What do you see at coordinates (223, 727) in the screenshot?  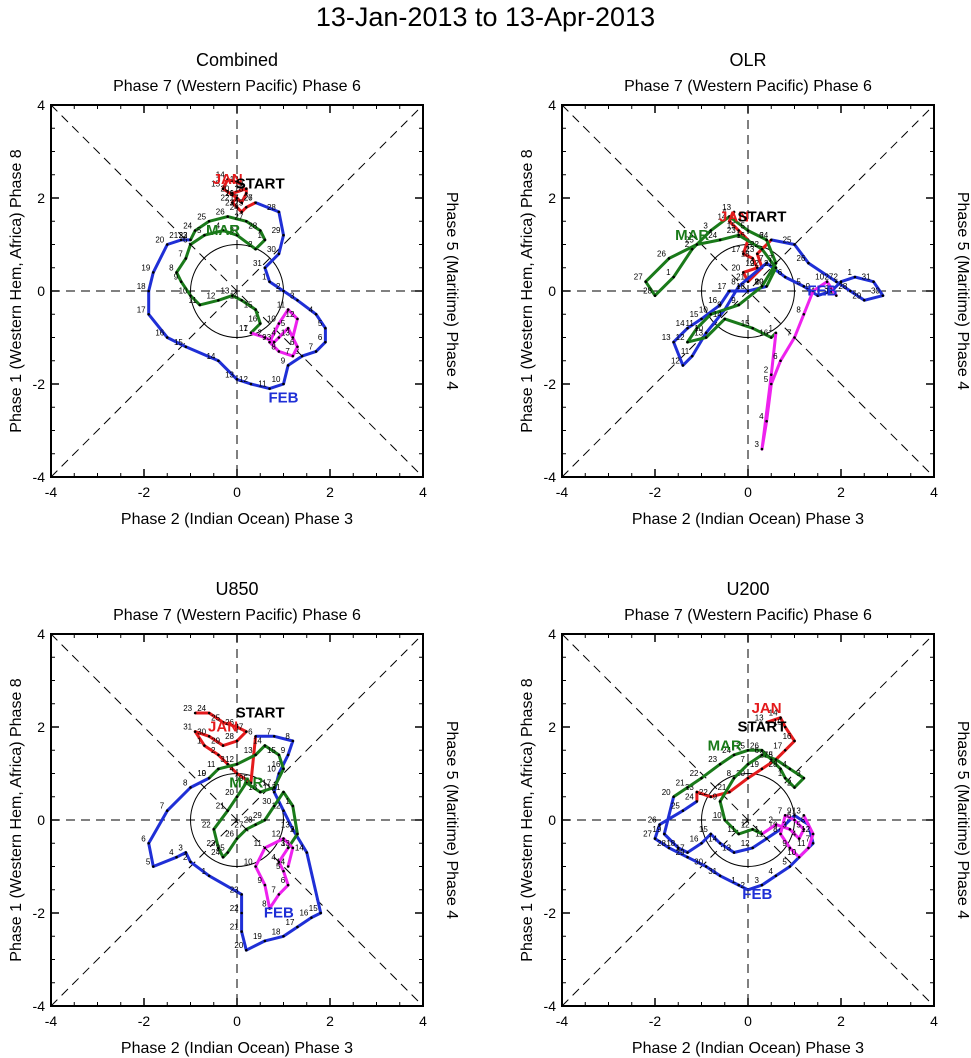 I see `month-label-jan: JAN` at bounding box center [223, 727].